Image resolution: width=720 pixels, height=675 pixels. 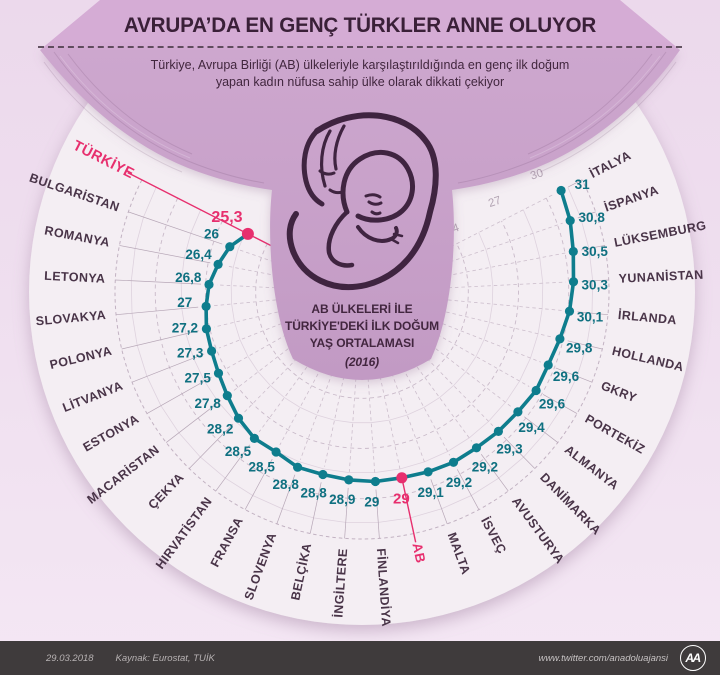 I want to click on value-label: 29,3, so click(x=509, y=448).